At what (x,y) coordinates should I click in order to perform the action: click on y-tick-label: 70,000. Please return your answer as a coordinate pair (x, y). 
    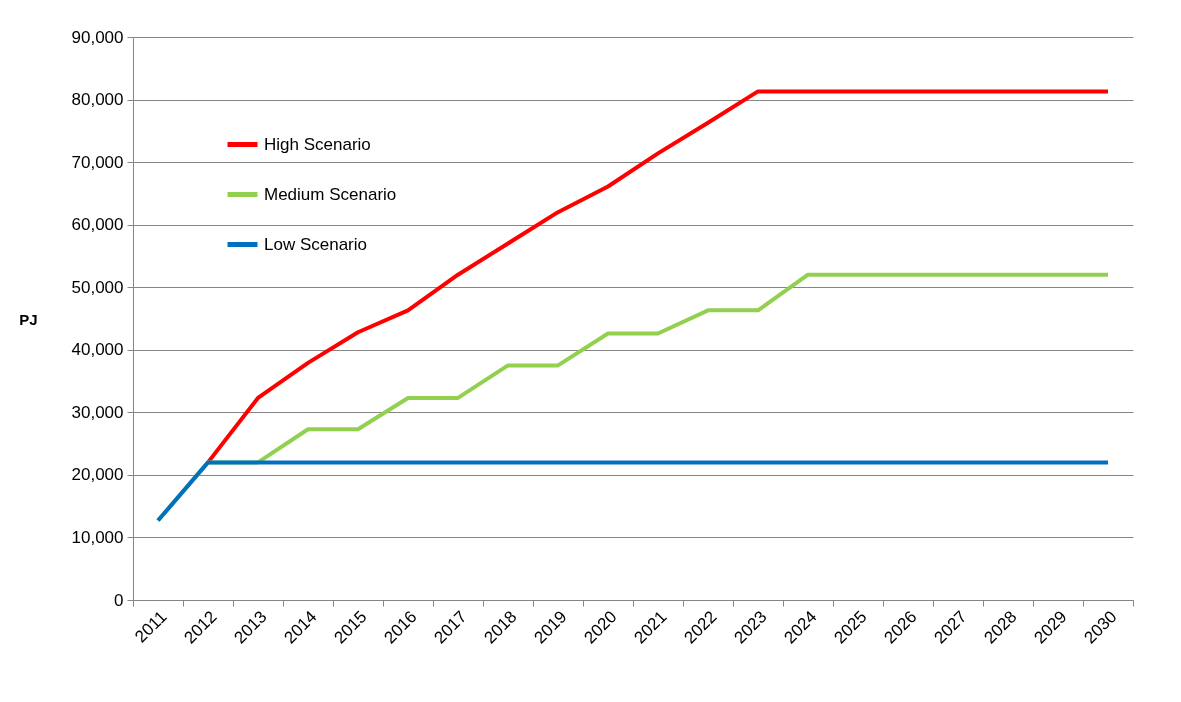
    Looking at the image, I should click on (97, 162).